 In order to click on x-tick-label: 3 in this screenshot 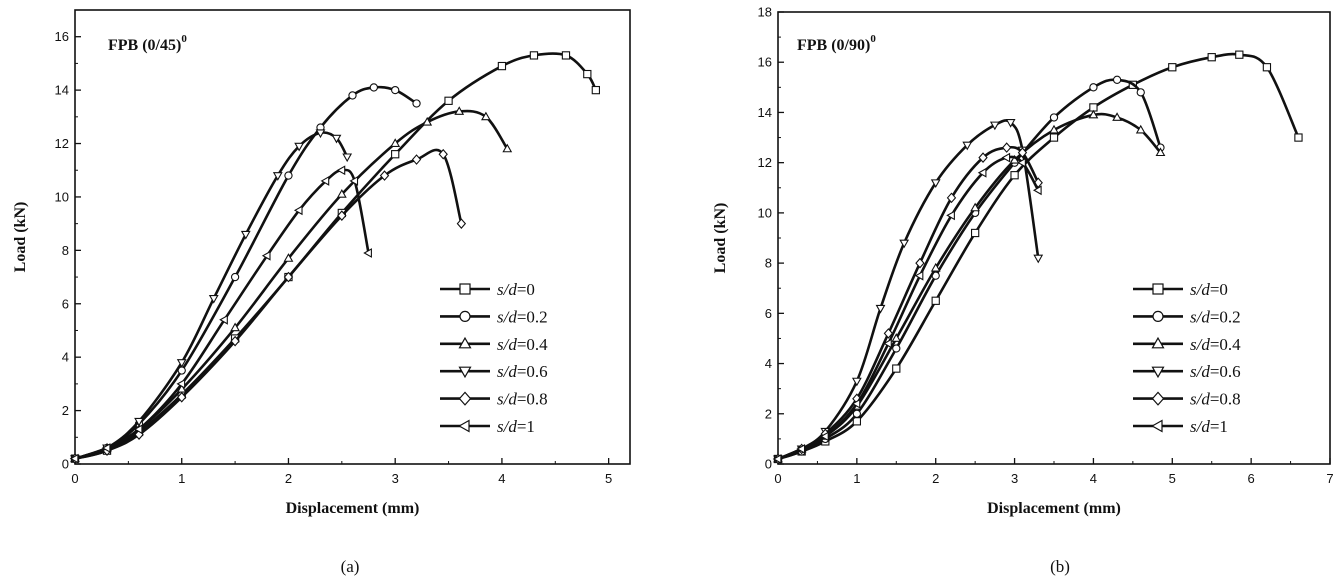, I will do `click(395, 478)`.